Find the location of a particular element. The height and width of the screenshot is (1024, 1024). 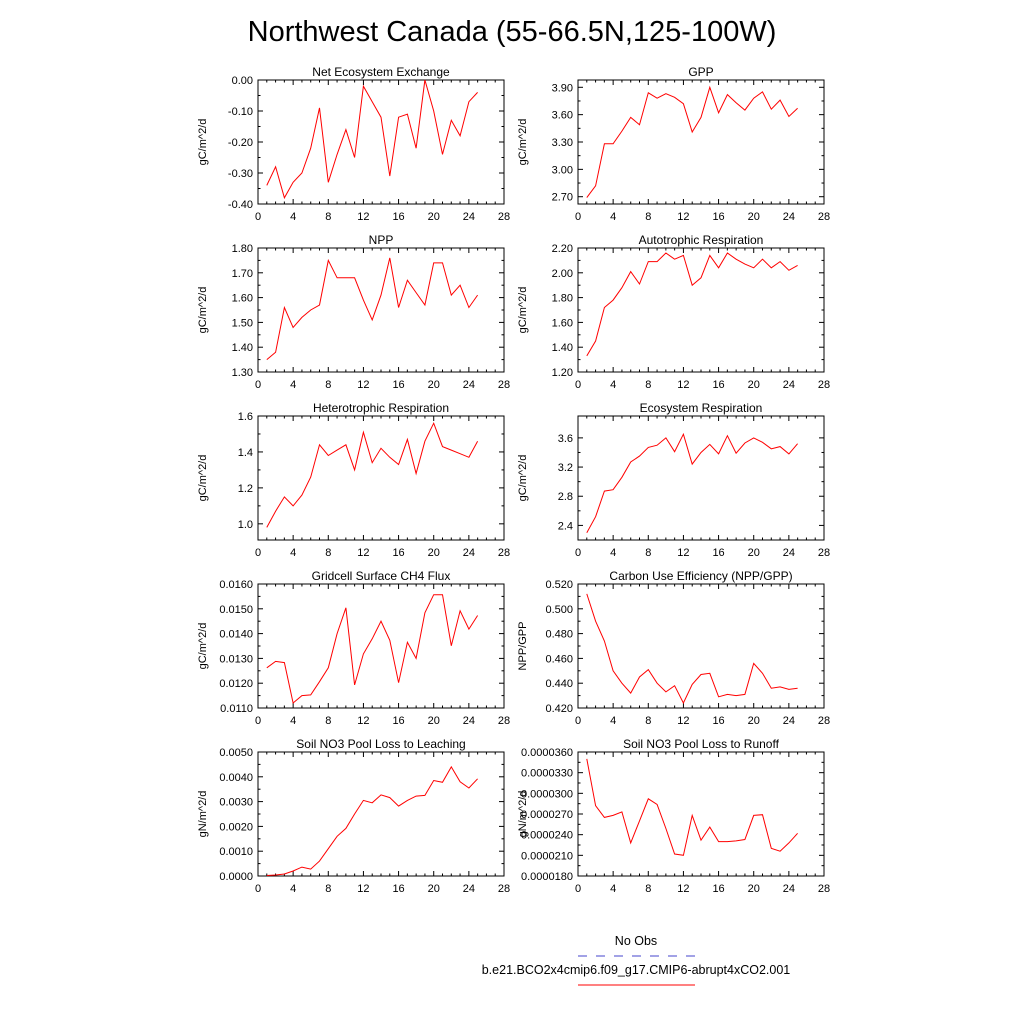

y-tick-label: 3.2 is located at coordinates (565, 468).